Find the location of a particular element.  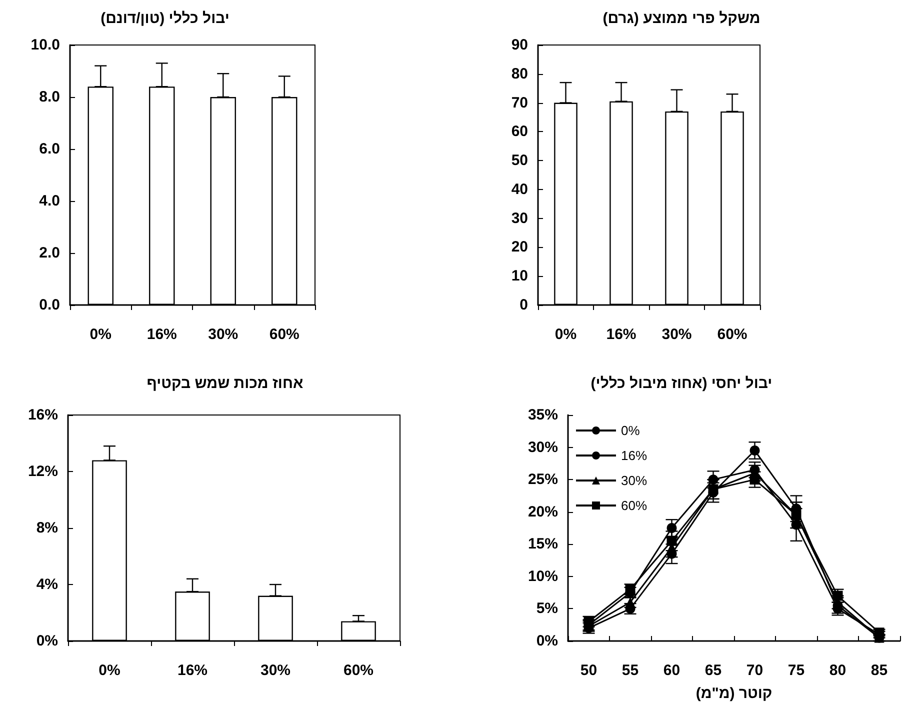

y-tick-label: 25% is located at coordinates (543, 479).